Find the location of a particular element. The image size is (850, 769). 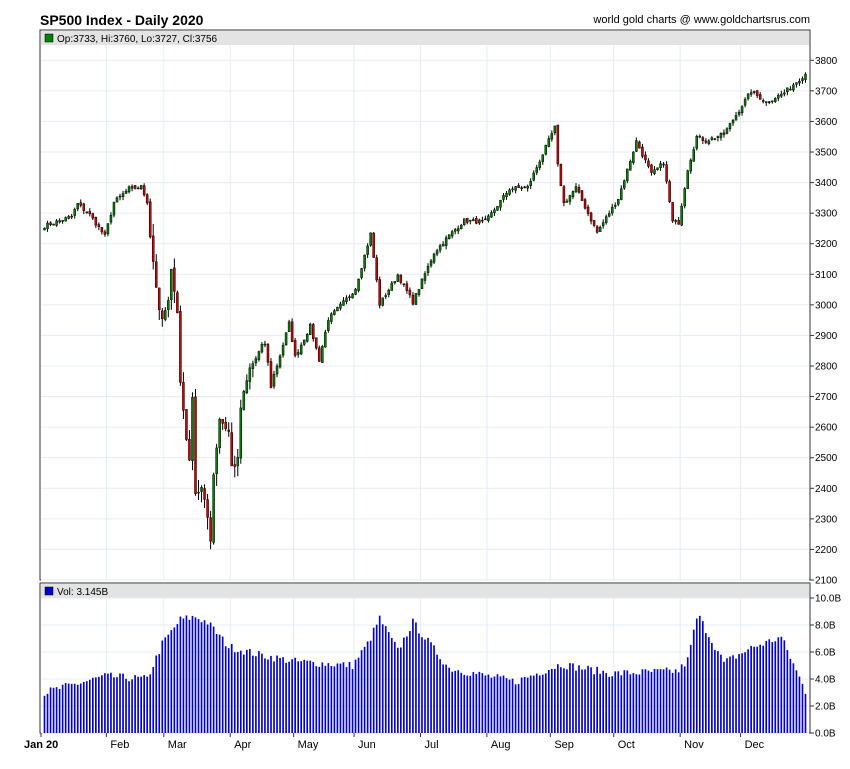

volume-bars is located at coordinates (425, 674).